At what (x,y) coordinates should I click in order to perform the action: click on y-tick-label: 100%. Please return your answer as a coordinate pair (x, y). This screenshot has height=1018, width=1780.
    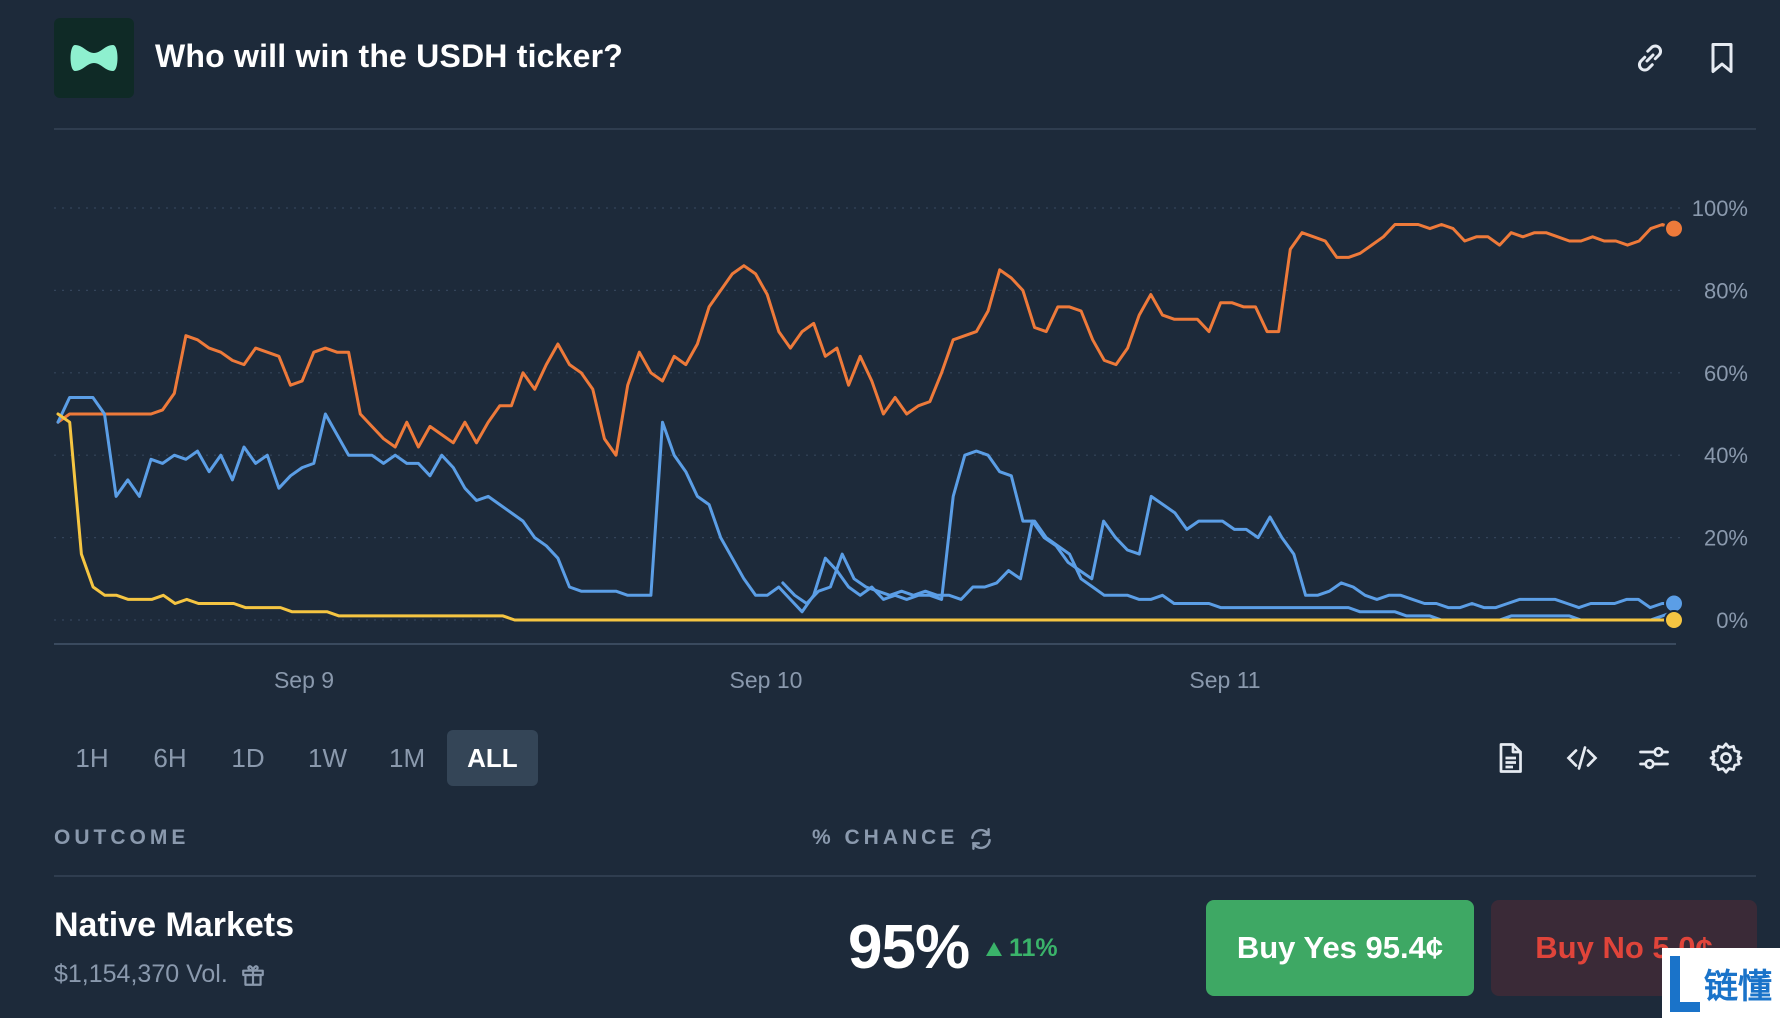
    Looking at the image, I should click on (1720, 208).